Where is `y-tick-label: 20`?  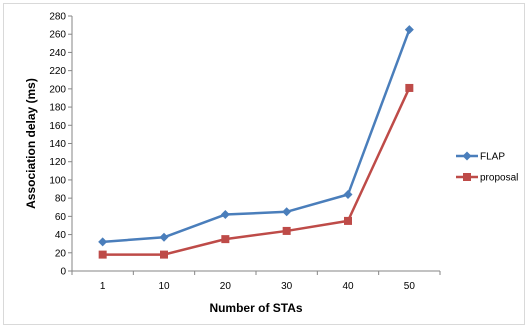 y-tick-label: 20 is located at coordinates (61, 253).